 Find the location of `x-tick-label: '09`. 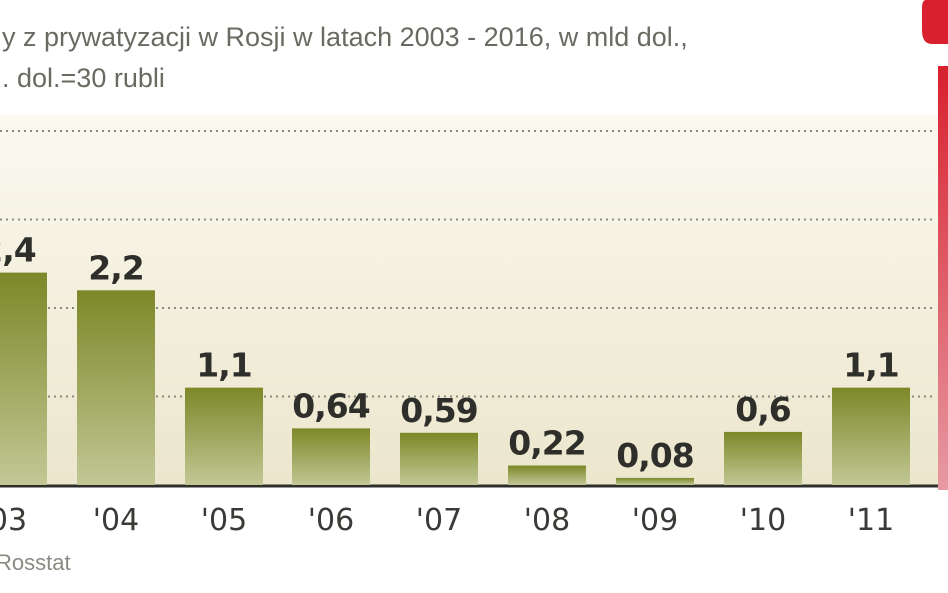

x-tick-label: '09 is located at coordinates (655, 520).